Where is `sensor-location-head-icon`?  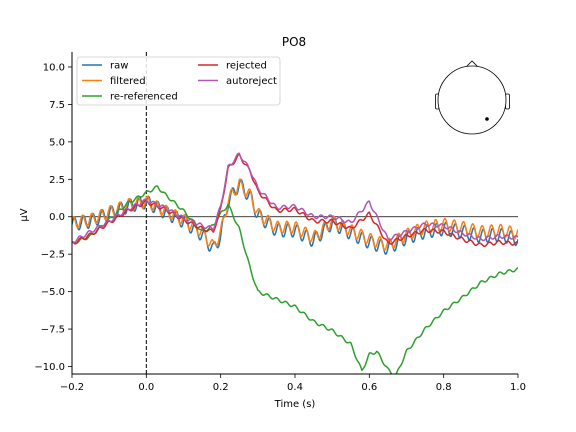
sensor-location-head-icon is located at coordinates (472, 97).